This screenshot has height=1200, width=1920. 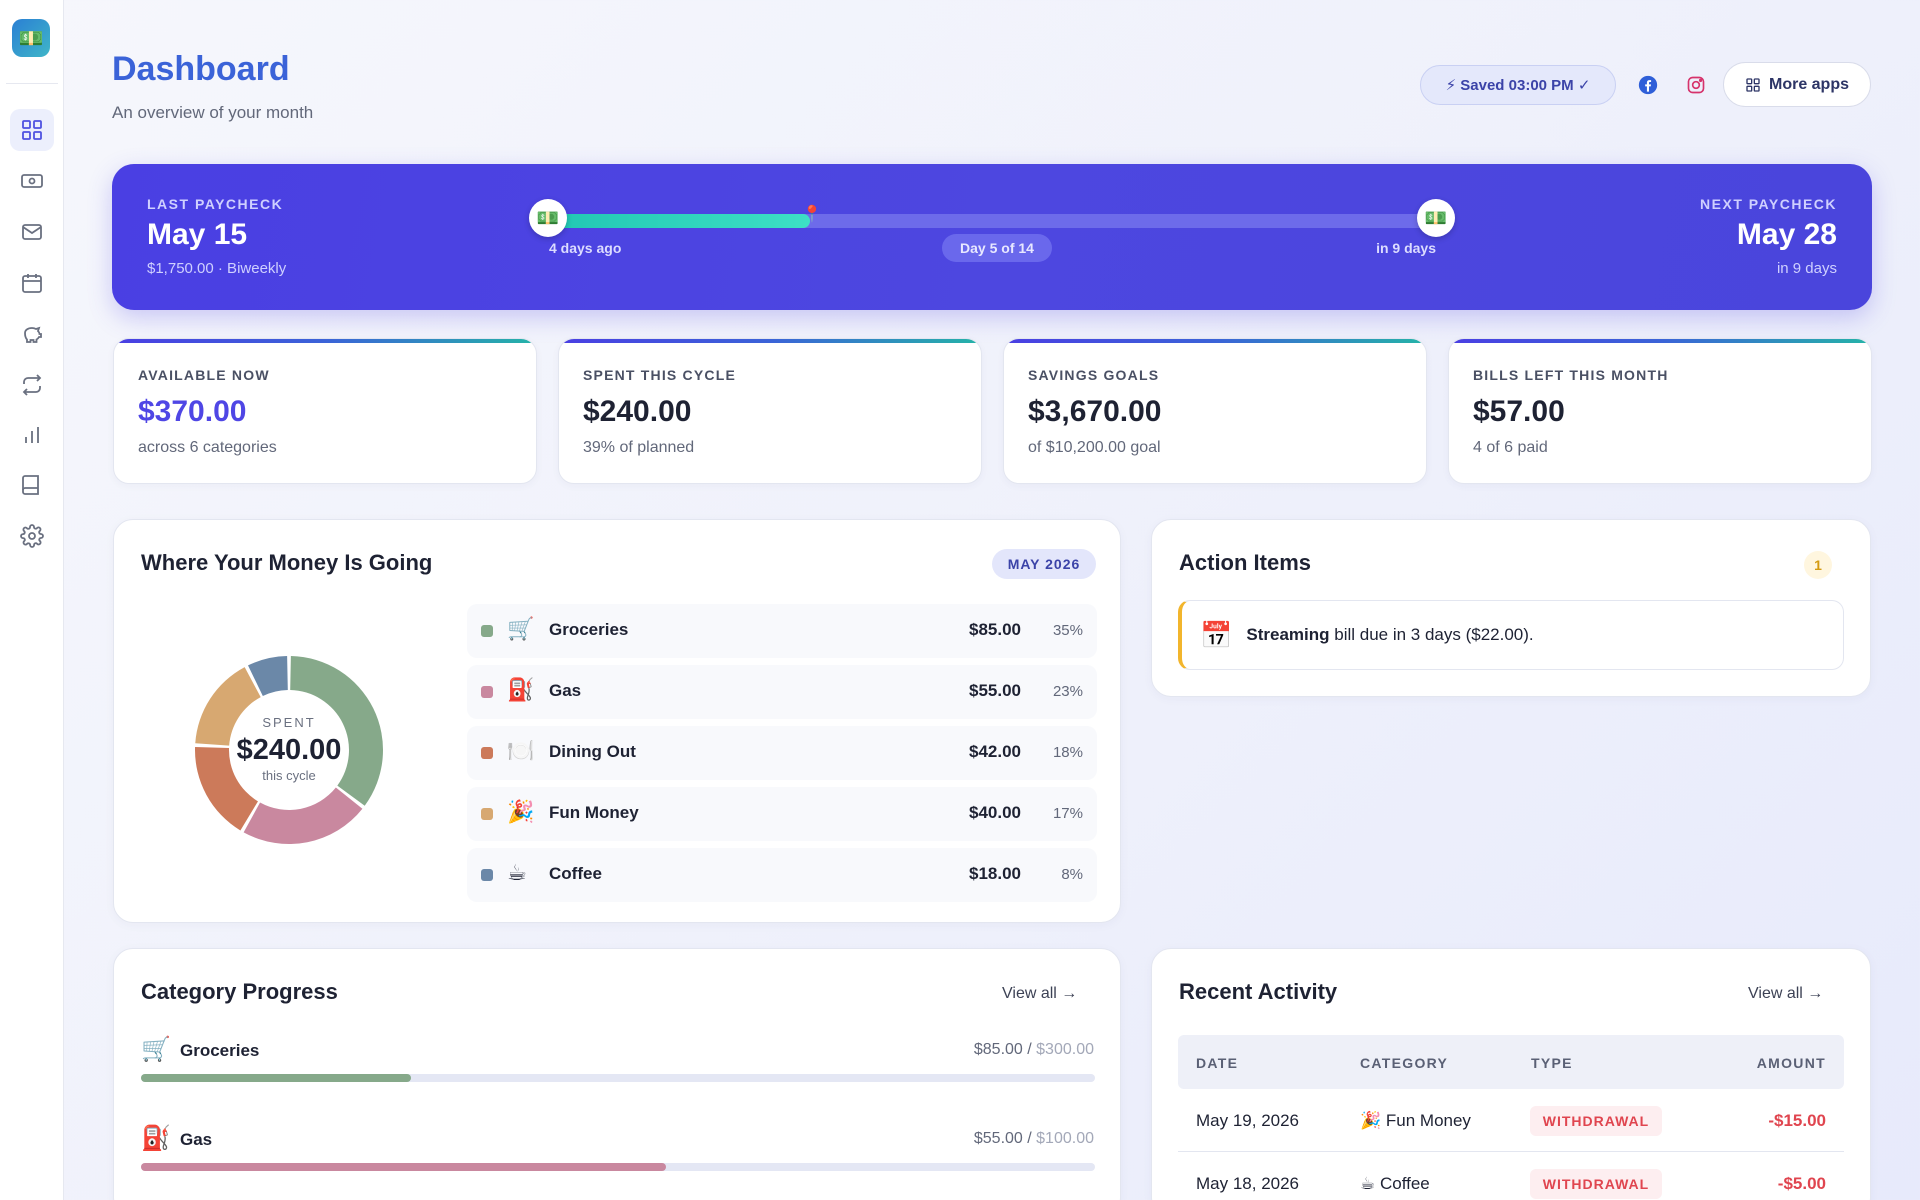 I want to click on card-title: Action Items, so click(x=1245, y=562).